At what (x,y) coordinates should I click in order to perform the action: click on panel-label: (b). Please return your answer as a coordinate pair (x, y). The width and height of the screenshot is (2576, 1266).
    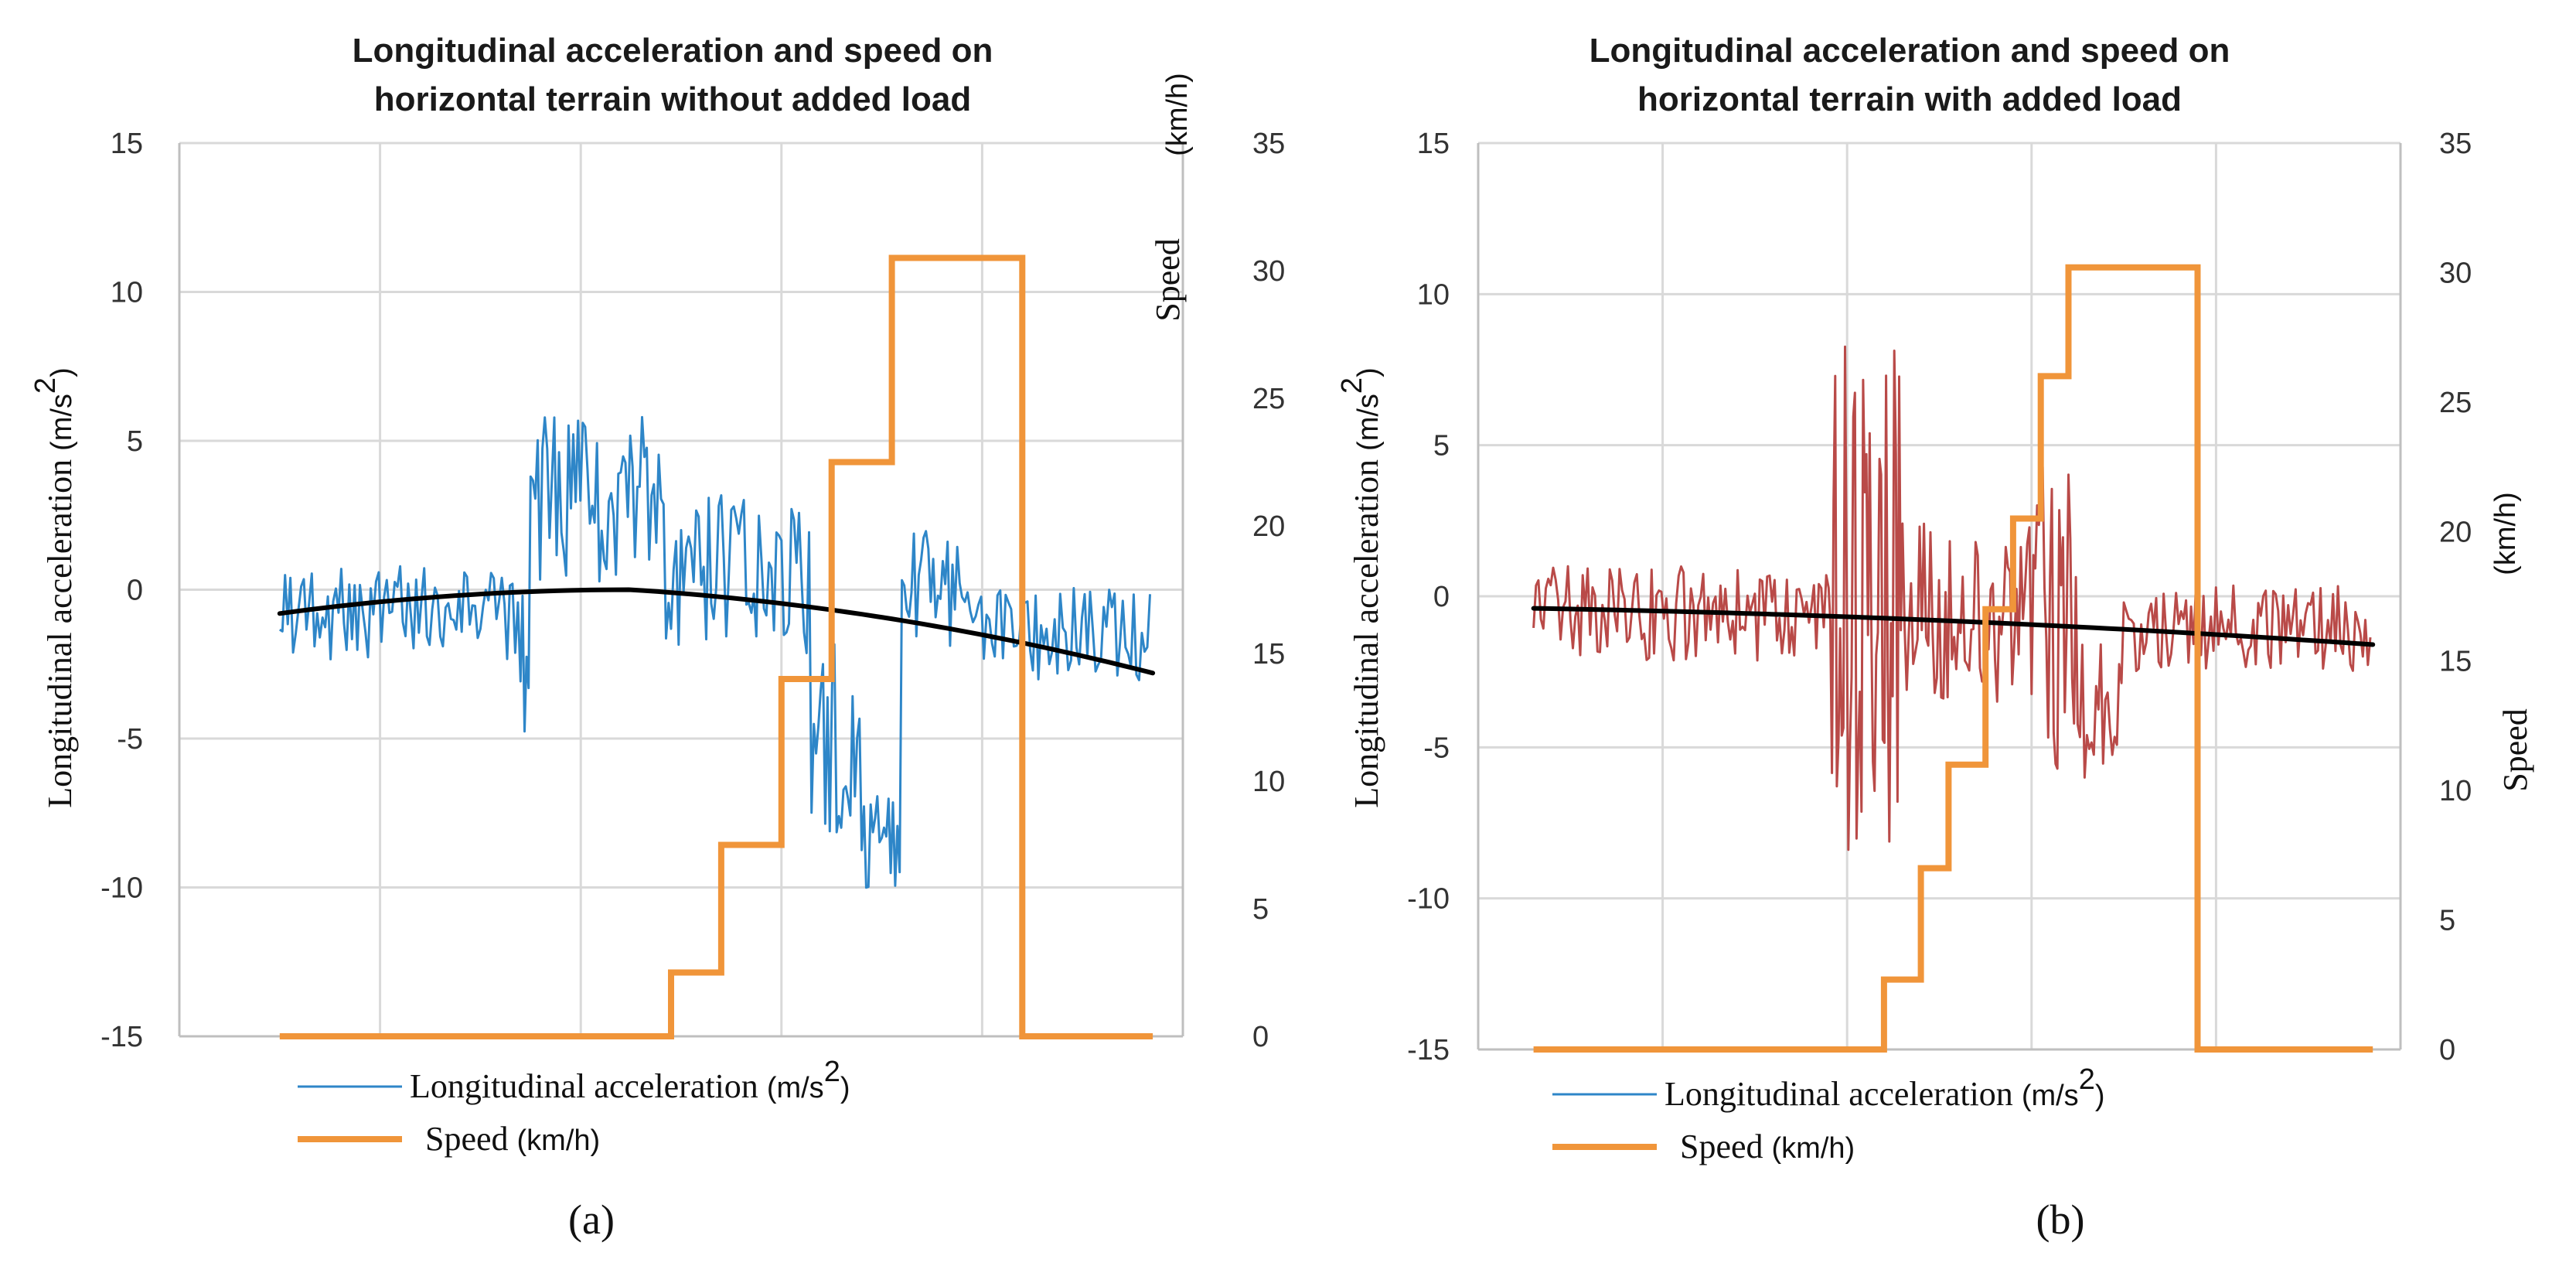
    Looking at the image, I should click on (2060, 1219).